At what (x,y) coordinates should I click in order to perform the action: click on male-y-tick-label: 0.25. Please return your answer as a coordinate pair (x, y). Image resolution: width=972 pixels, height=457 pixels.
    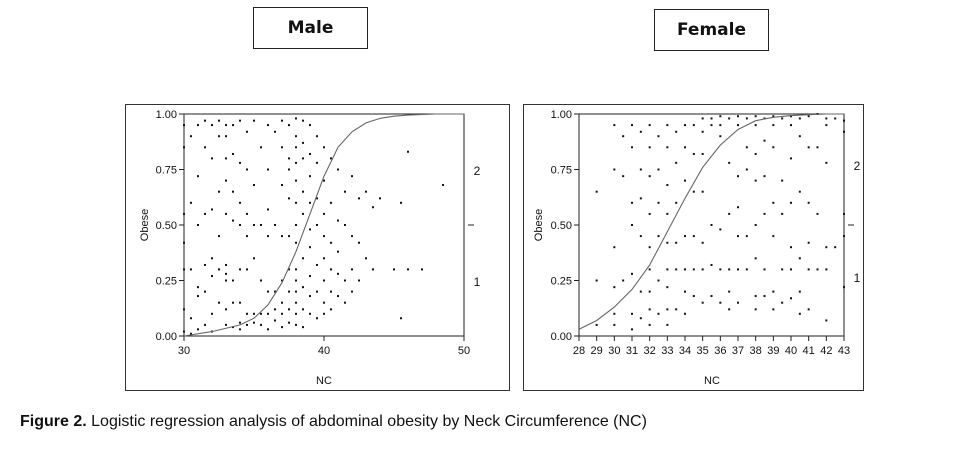
    Looking at the image, I should click on (166, 282).